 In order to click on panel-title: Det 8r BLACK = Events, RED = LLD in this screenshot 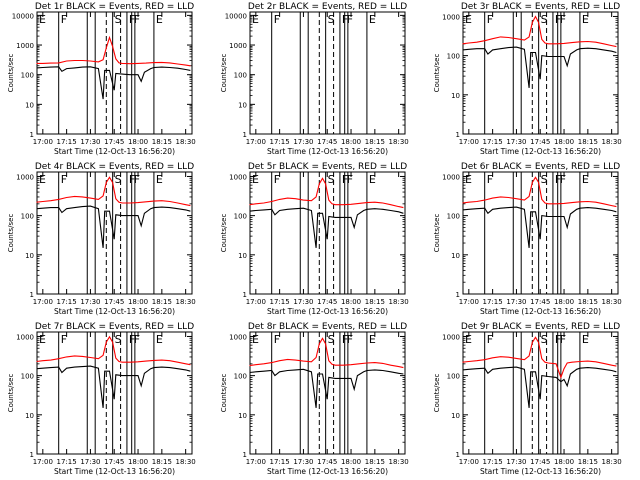, I will do `click(327, 327)`.